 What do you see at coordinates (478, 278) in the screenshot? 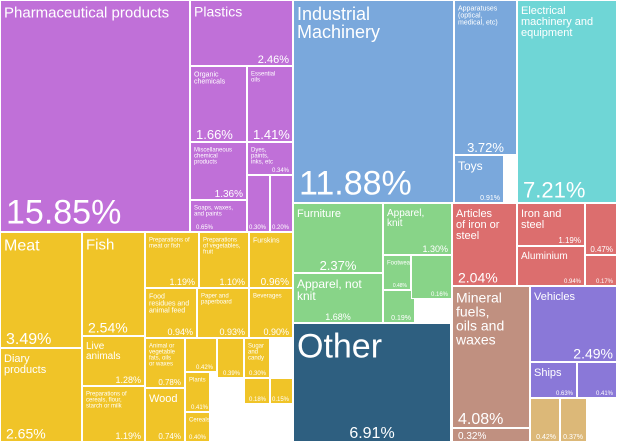
I see `tile-value: 2.04%` at bounding box center [478, 278].